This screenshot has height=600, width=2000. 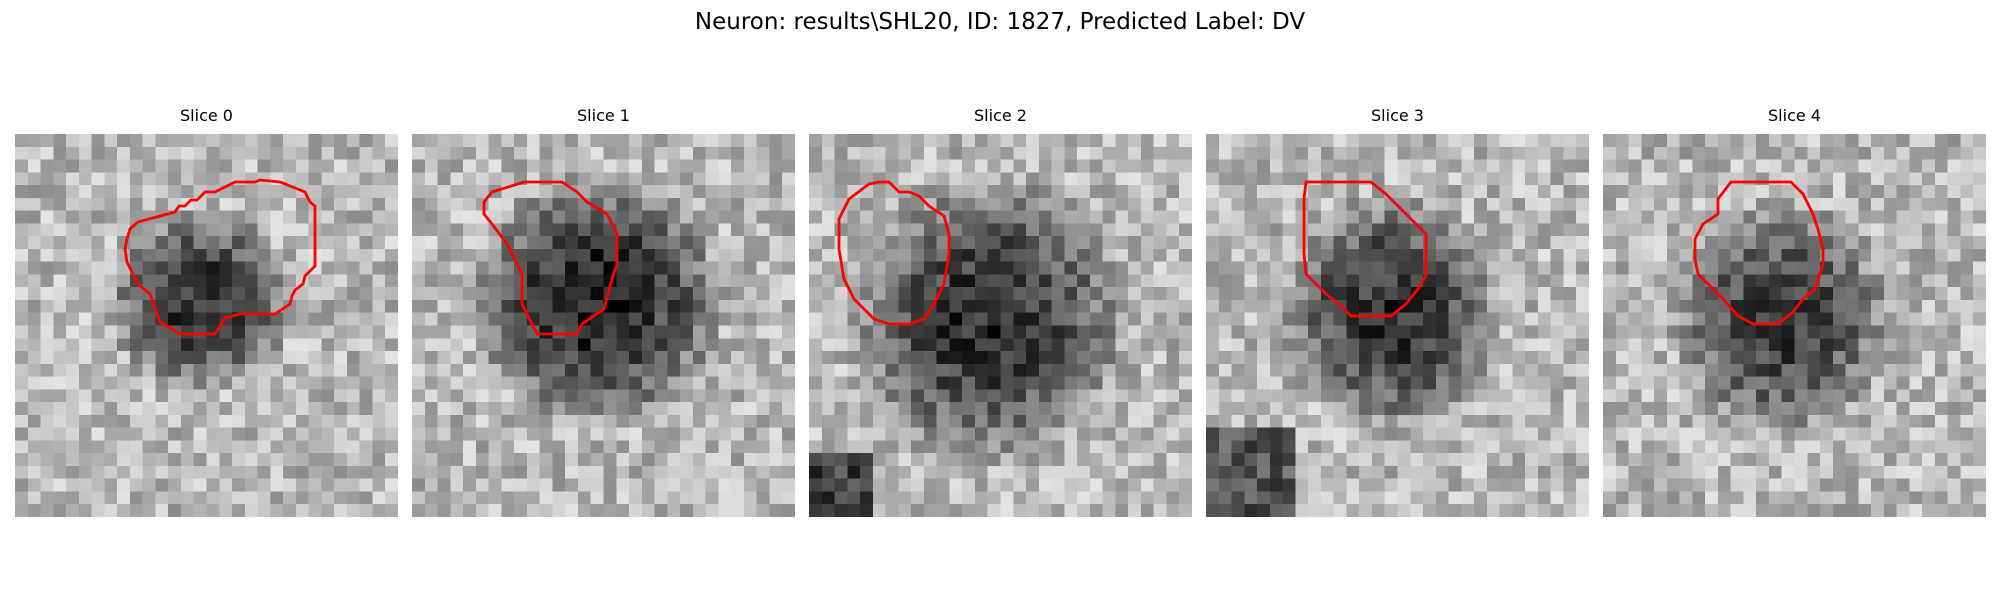 What do you see at coordinates (1000, 115) in the screenshot?
I see `slice-title: Slice 2` at bounding box center [1000, 115].